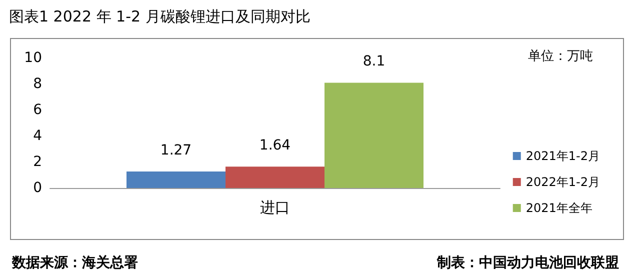  What do you see at coordinates (275, 207) in the screenshot?
I see `x-tick-label: 进口` at bounding box center [275, 207].